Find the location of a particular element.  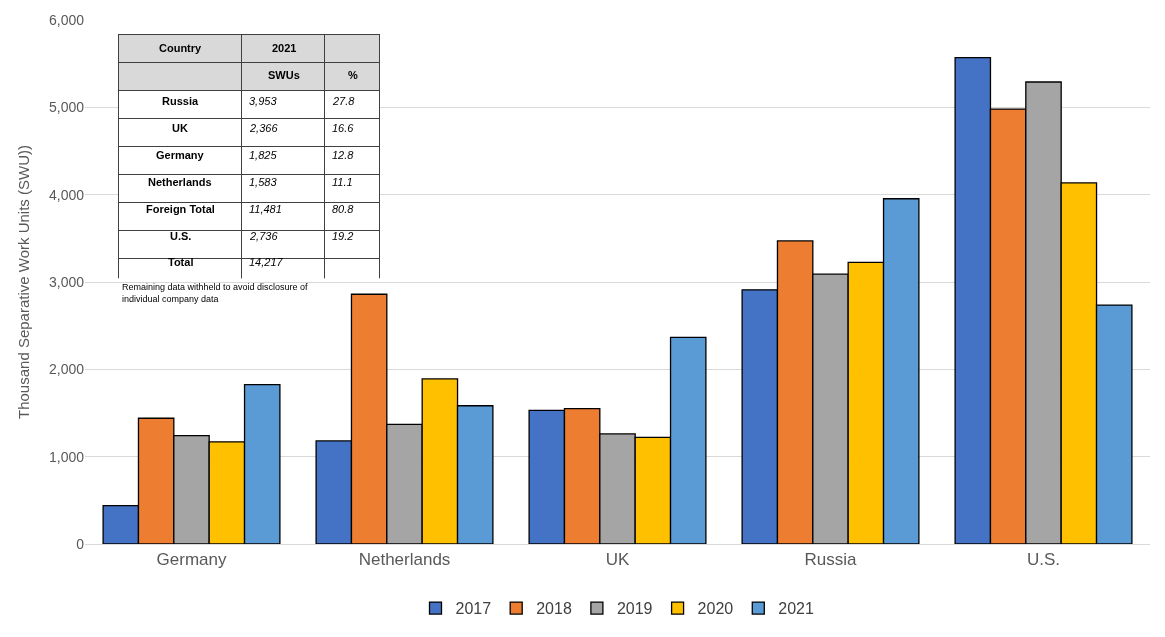

category-label: Netherlands is located at coordinates (180, 182).